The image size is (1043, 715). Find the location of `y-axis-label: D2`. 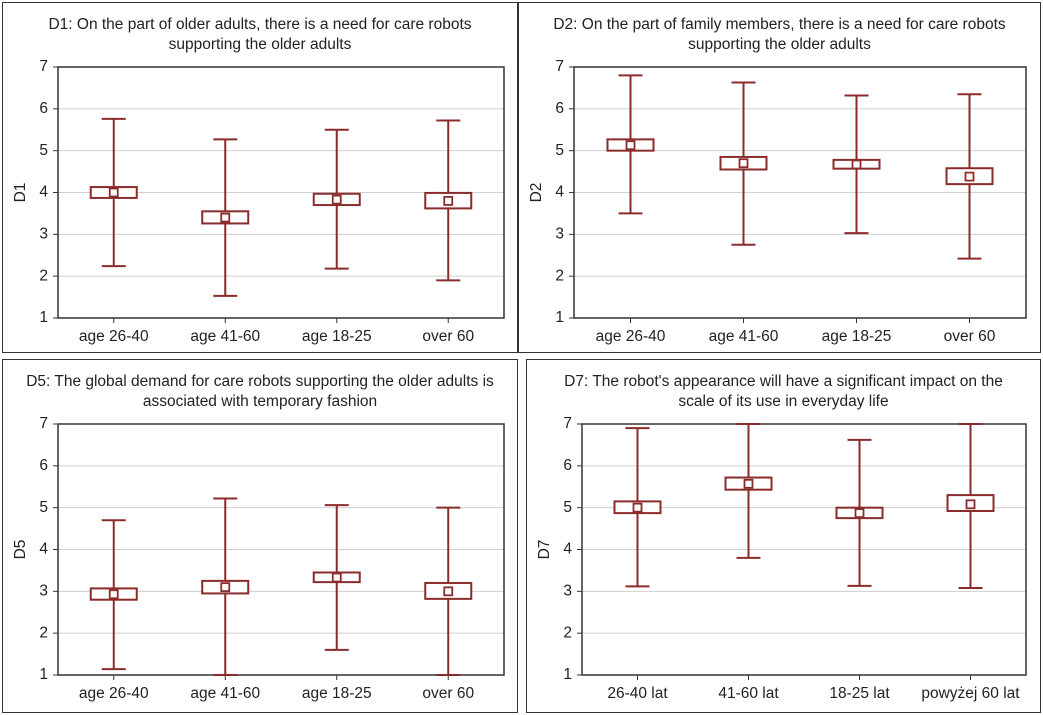

y-axis-label: D2 is located at coordinates (536, 193).